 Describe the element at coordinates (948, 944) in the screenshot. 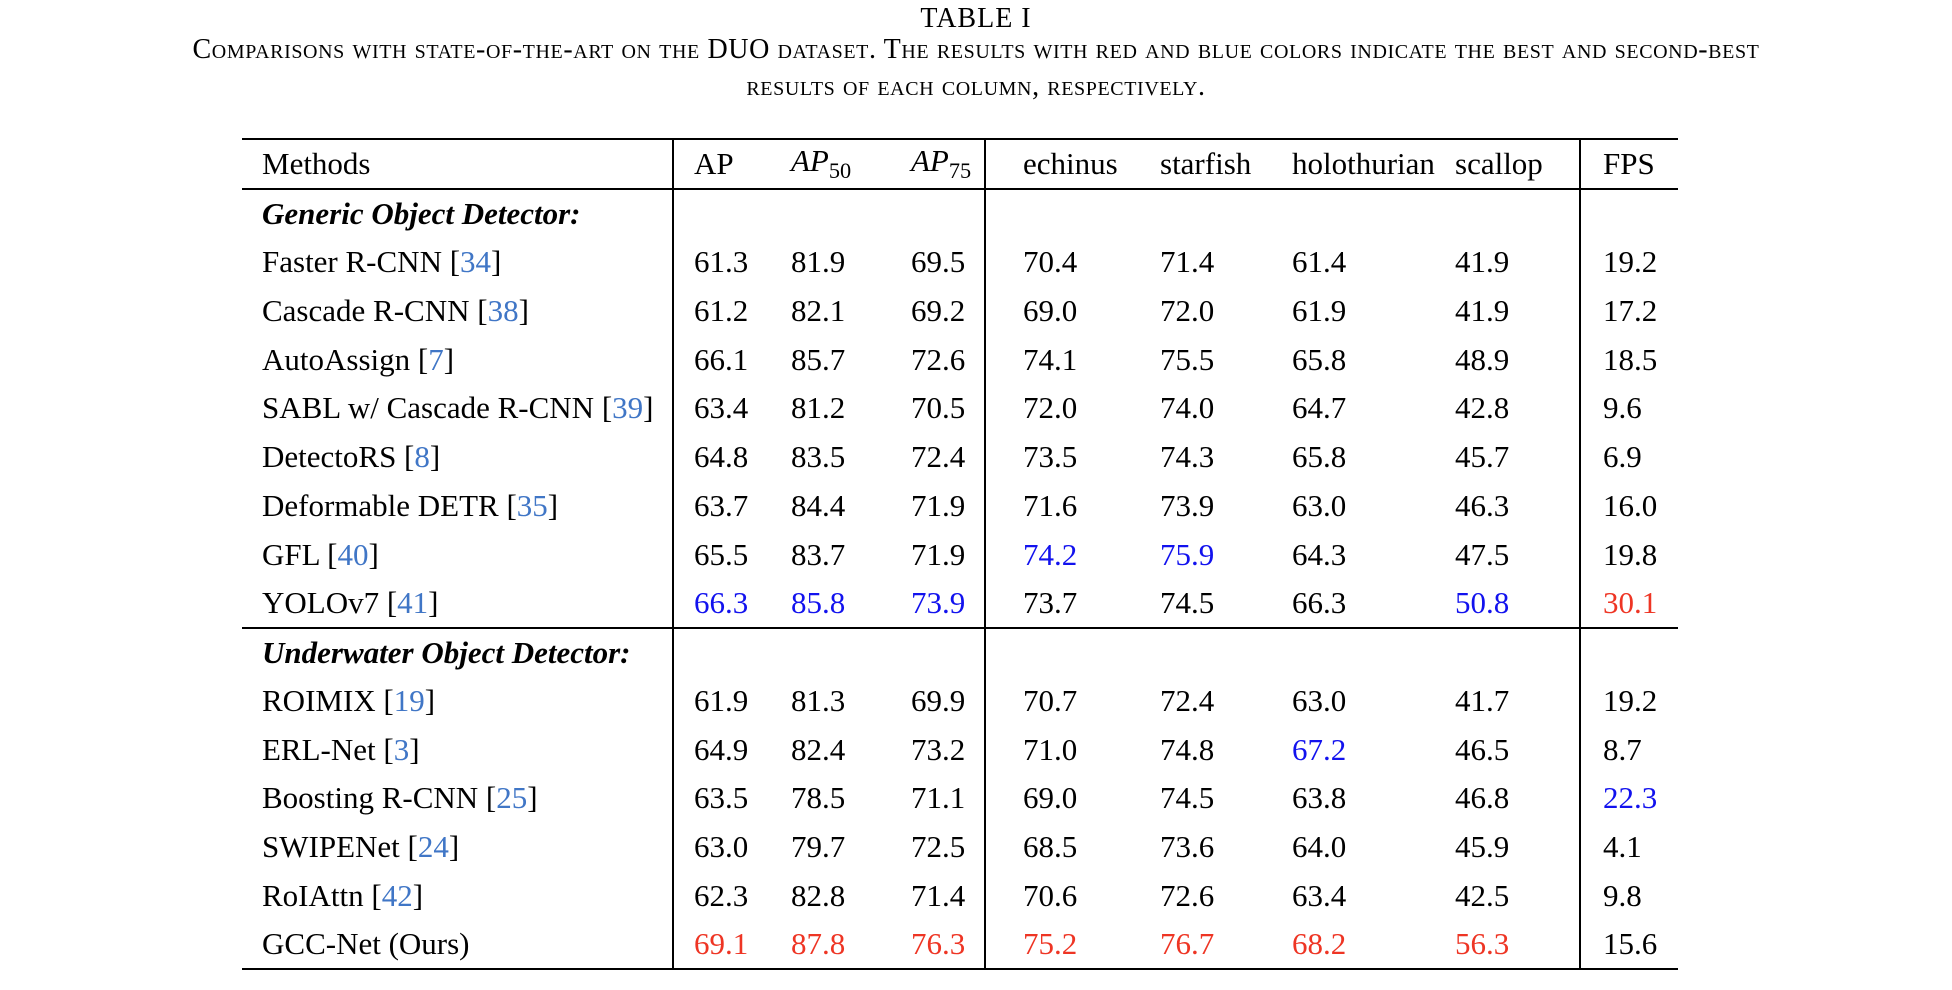

I see `value-cell: 76.3` at that location.